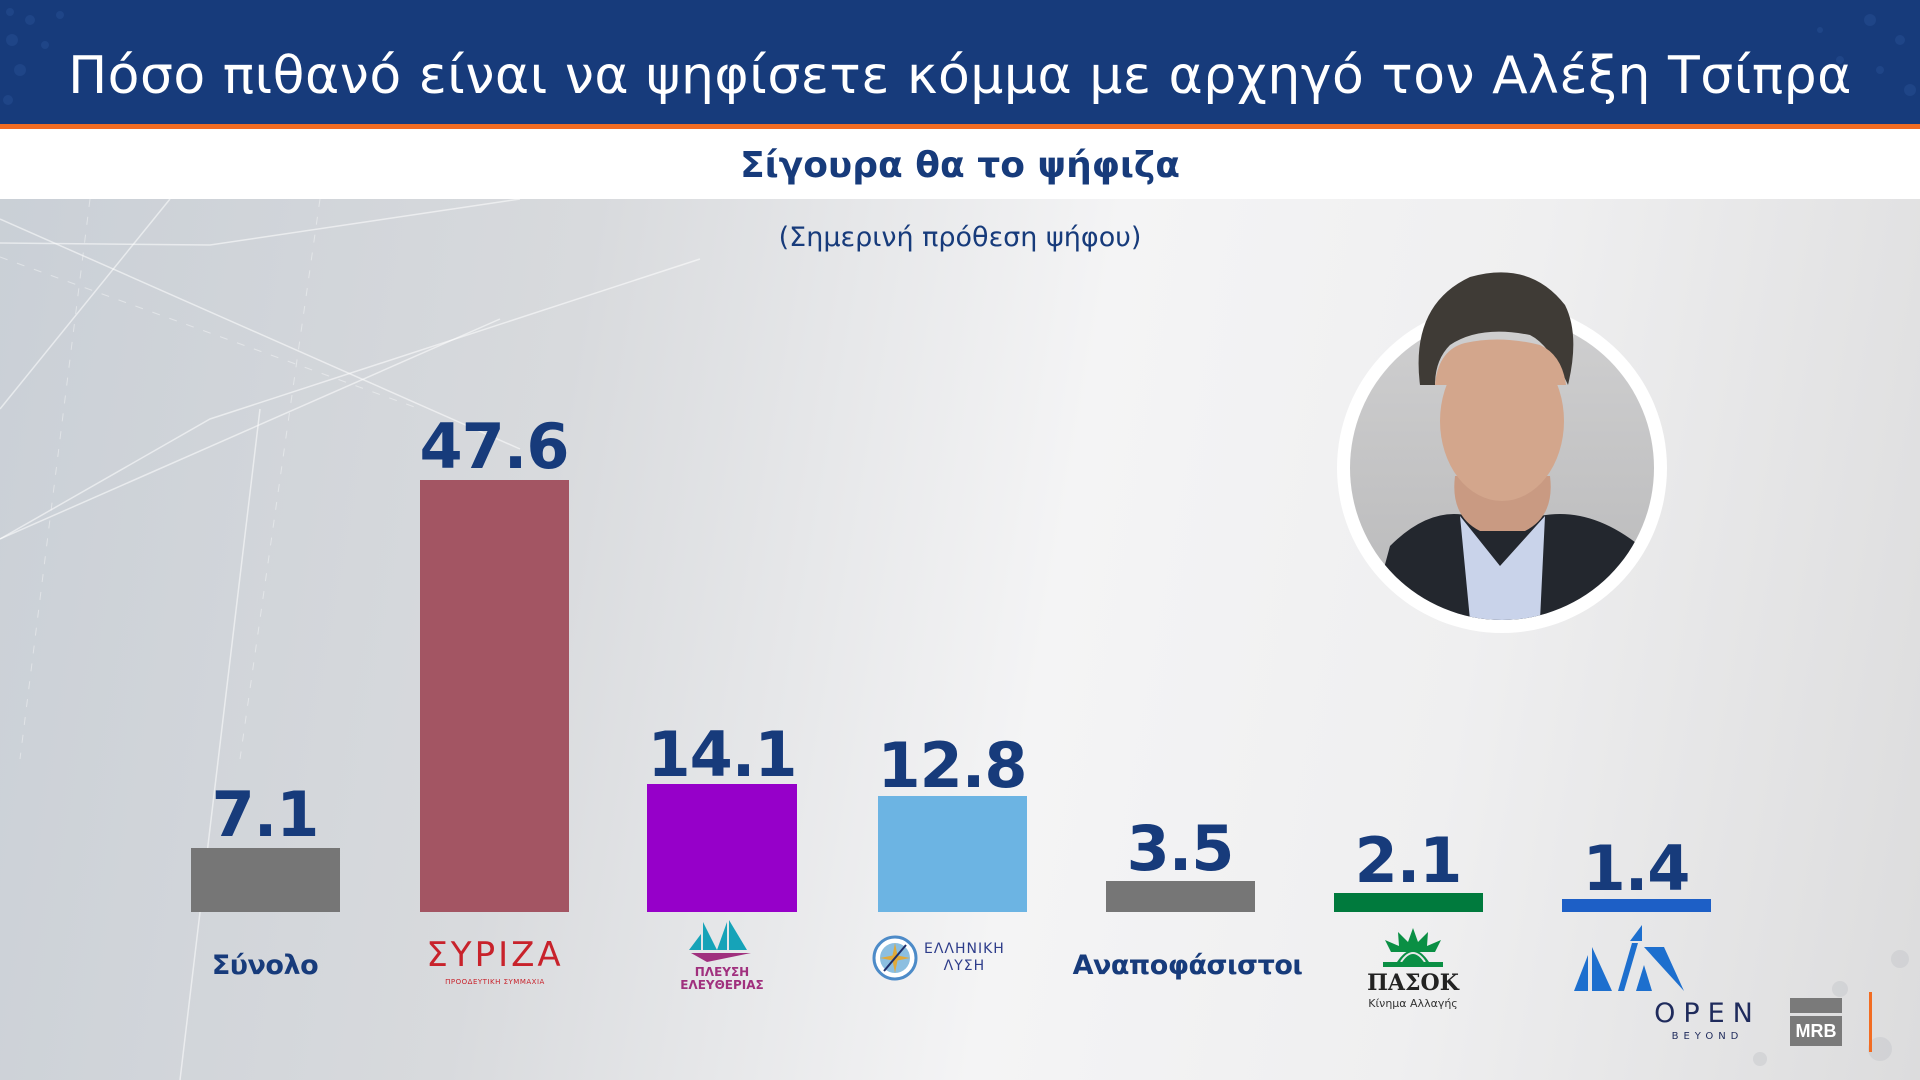  Describe the element at coordinates (722, 985) in the screenshot. I see `plefsi-line2: ΕΛΕΥΘΕΡΙΑΣ` at that location.